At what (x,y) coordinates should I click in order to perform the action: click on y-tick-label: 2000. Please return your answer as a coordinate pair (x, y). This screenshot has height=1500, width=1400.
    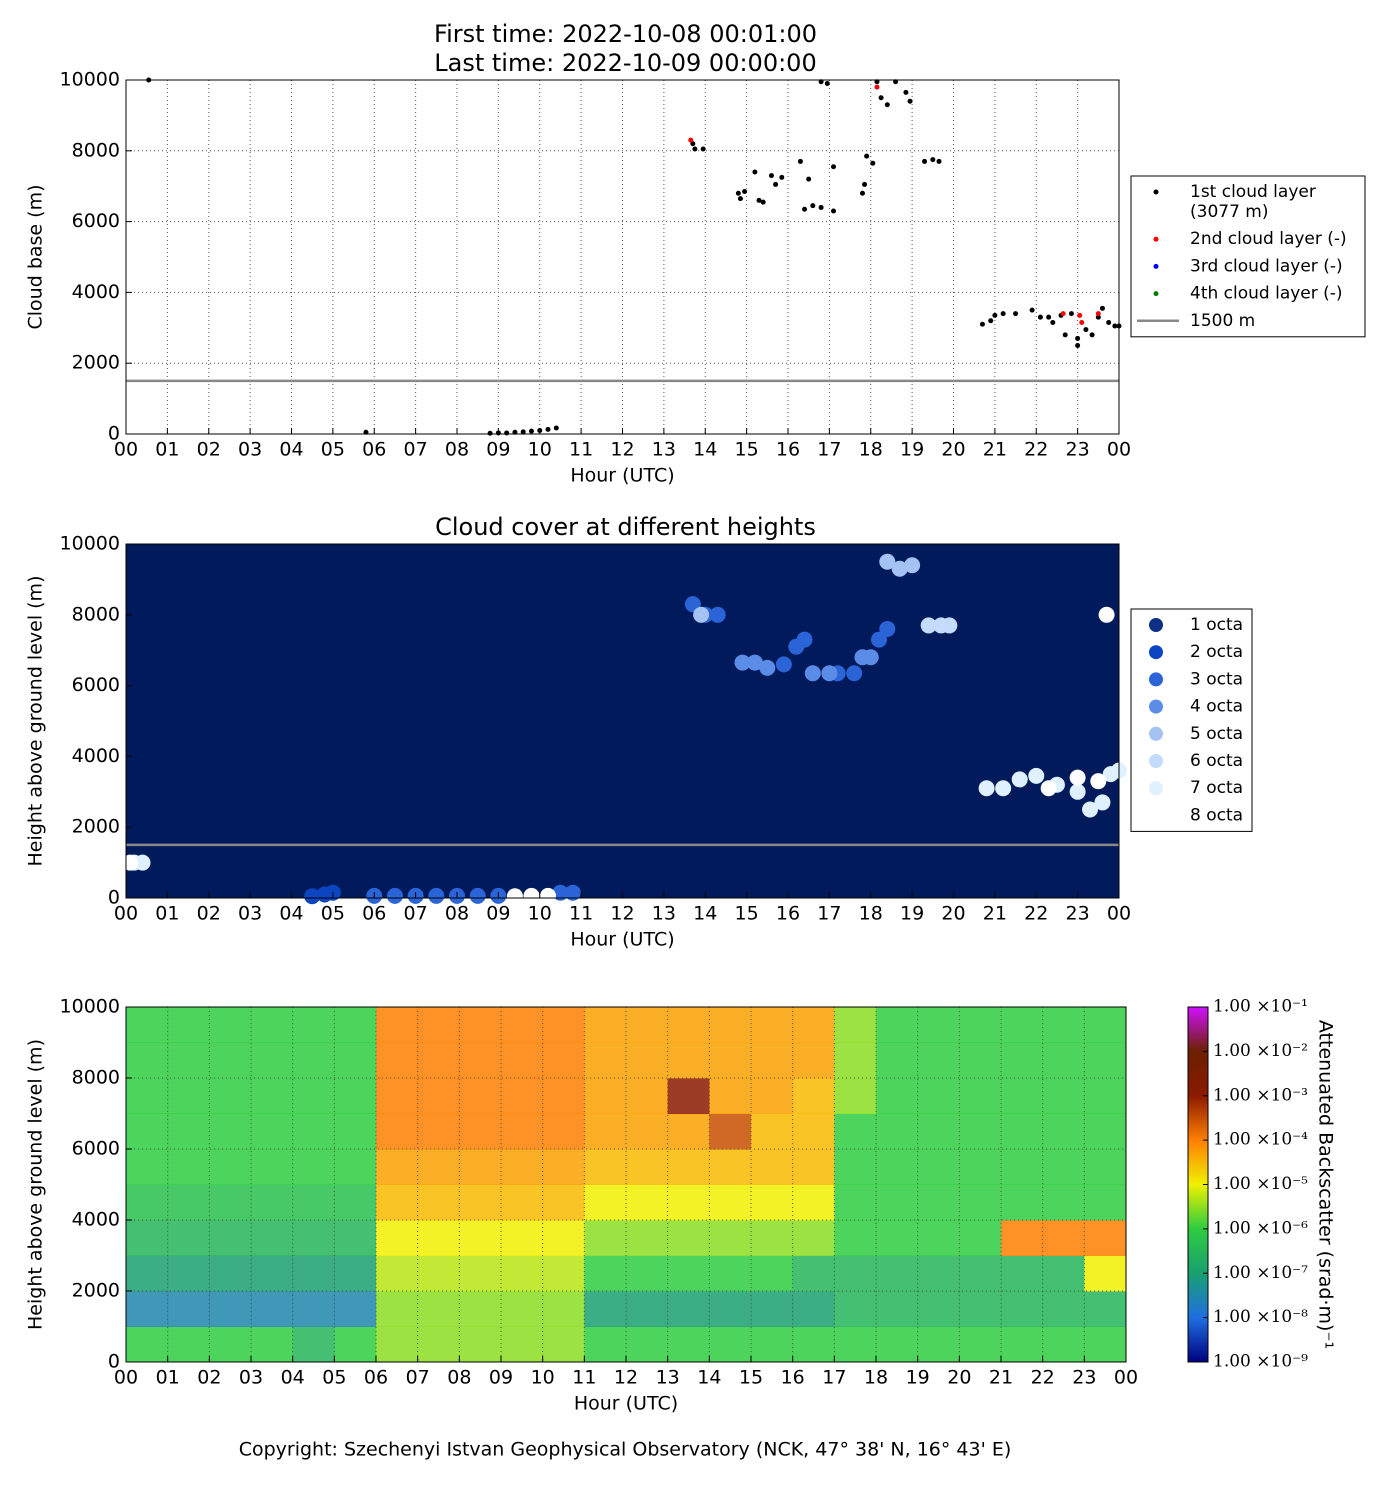
    Looking at the image, I should click on (96, 1291).